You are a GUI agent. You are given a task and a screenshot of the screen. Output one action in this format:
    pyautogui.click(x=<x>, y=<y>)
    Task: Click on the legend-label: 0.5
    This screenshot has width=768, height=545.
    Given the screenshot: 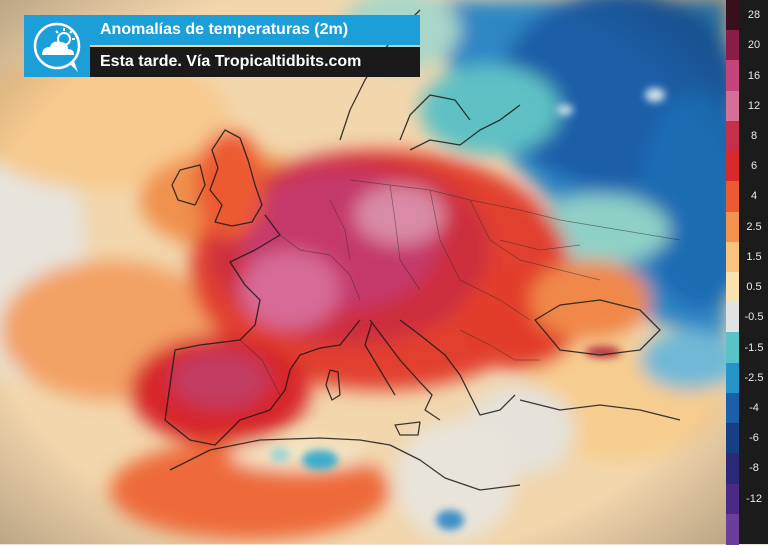 What is the action you would take?
    pyautogui.click(x=754, y=287)
    